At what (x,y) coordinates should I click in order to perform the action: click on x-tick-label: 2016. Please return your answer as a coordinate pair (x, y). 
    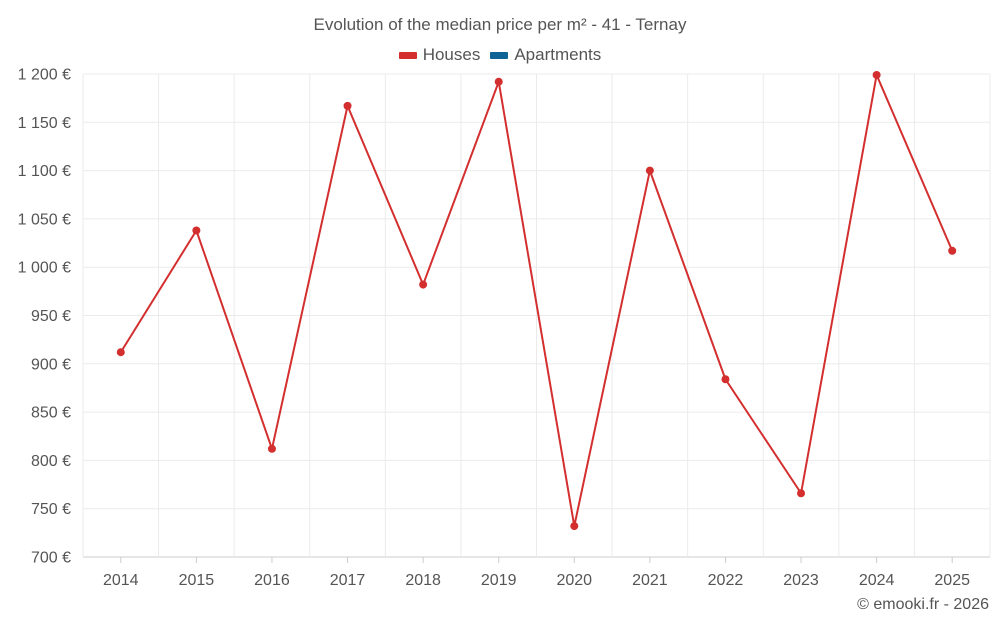
    Looking at the image, I should click on (272, 580).